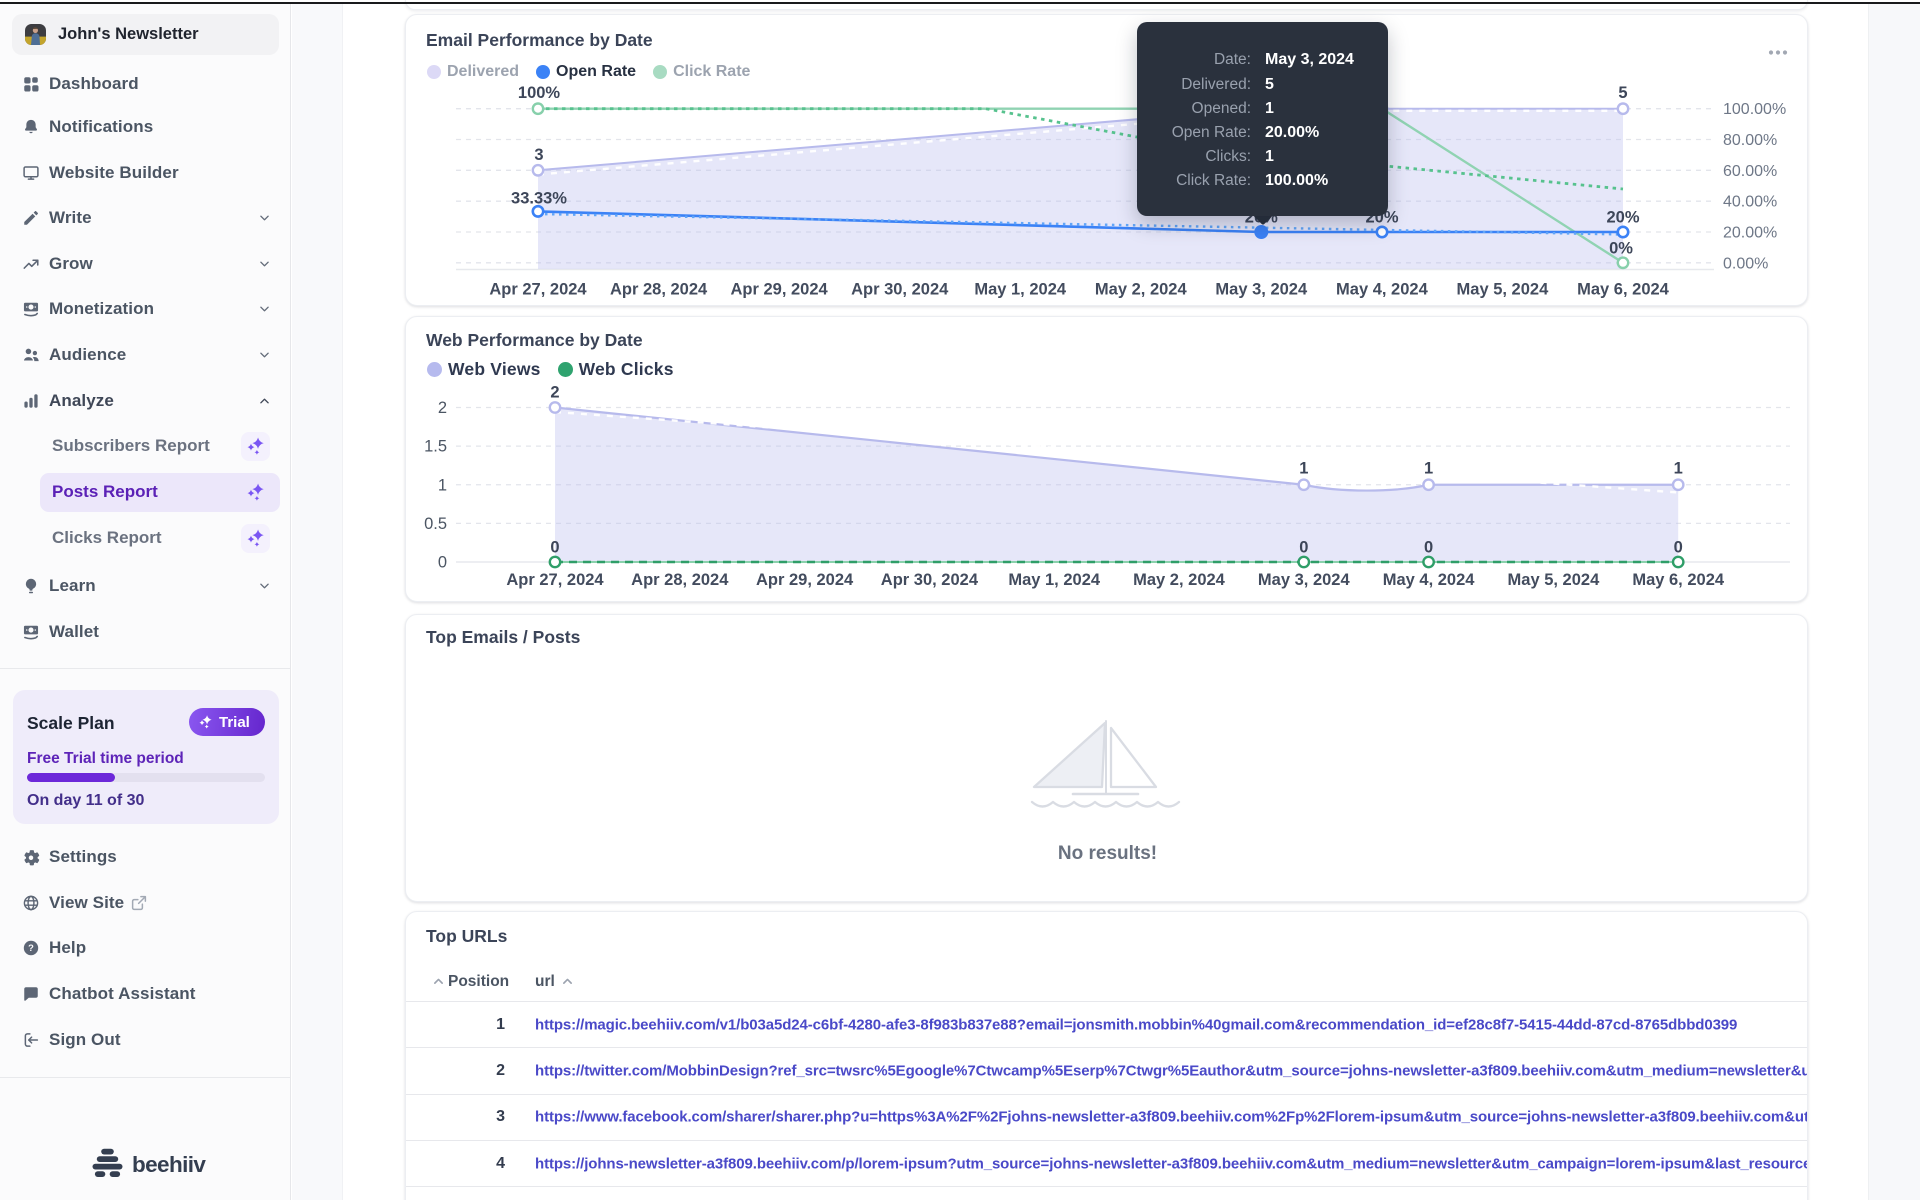 The width and height of the screenshot is (1920, 1200). Describe the element at coordinates (1750, 233) in the screenshot. I see `svg-text: 20.00%` at that location.